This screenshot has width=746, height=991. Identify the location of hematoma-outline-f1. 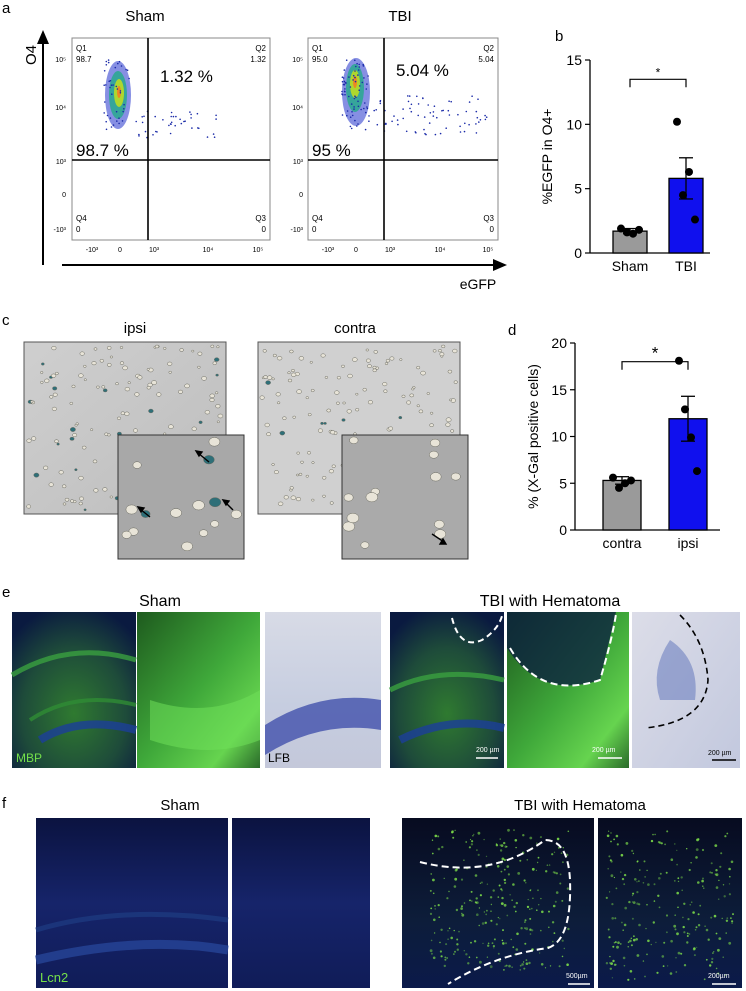
(495, 911).